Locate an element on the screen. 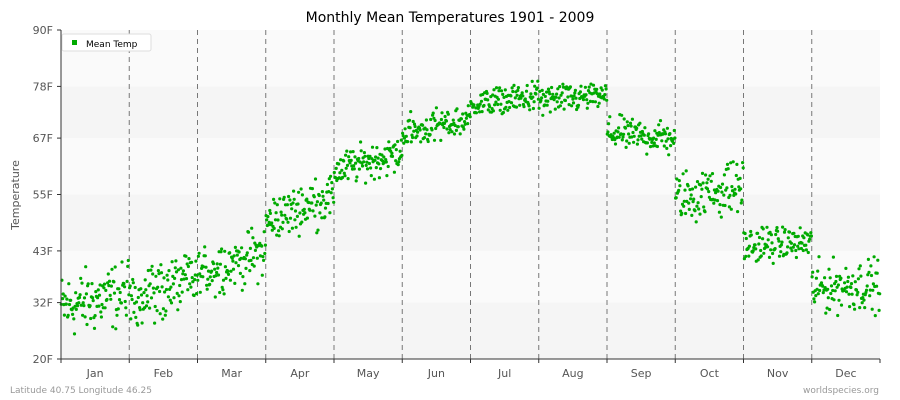 The width and height of the screenshot is (900, 400). y-axis-label: Temperature is located at coordinates (15, 195).